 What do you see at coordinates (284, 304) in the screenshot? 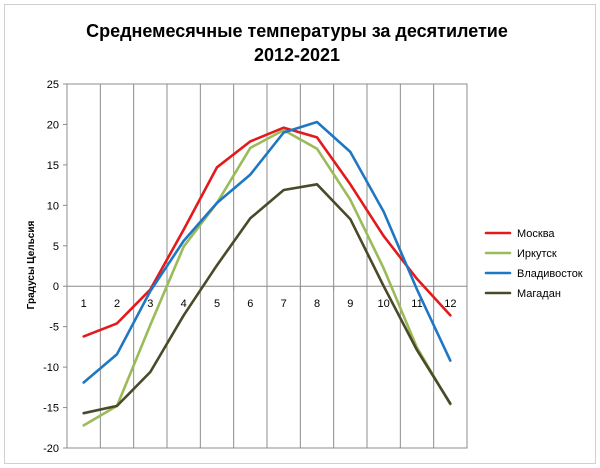
I see `x-tick-label: 7` at bounding box center [284, 304].